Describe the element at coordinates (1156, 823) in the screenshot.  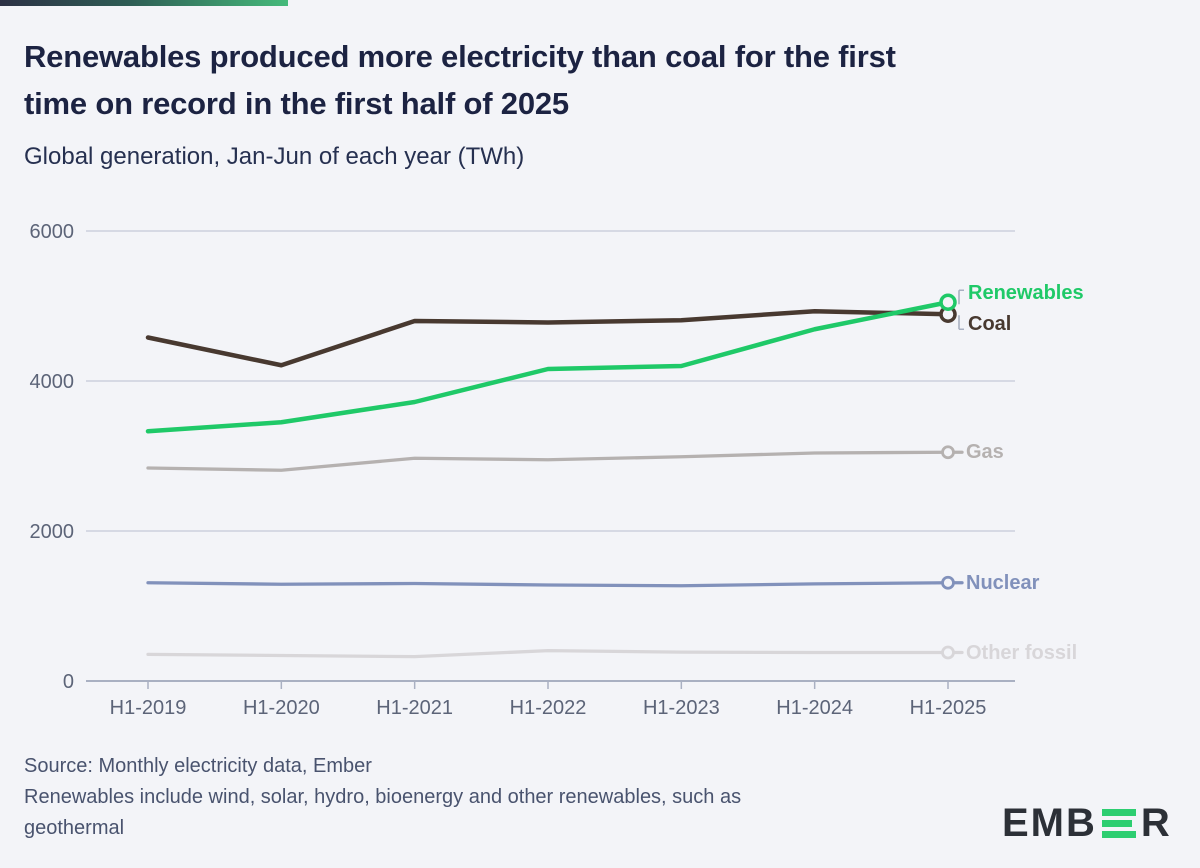
I see `ember-logo-text-suffix: R` at that location.